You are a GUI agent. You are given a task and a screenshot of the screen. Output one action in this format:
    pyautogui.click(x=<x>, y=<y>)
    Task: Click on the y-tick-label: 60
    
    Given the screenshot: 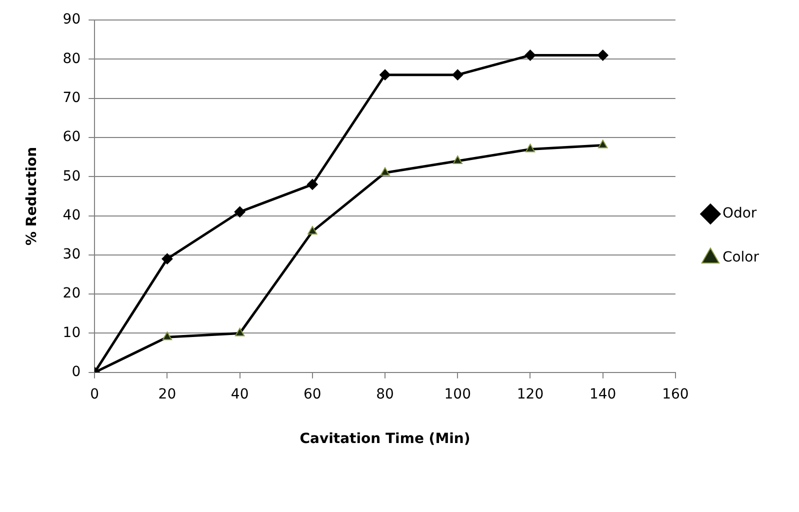 What is the action you would take?
    pyautogui.click(x=71, y=137)
    